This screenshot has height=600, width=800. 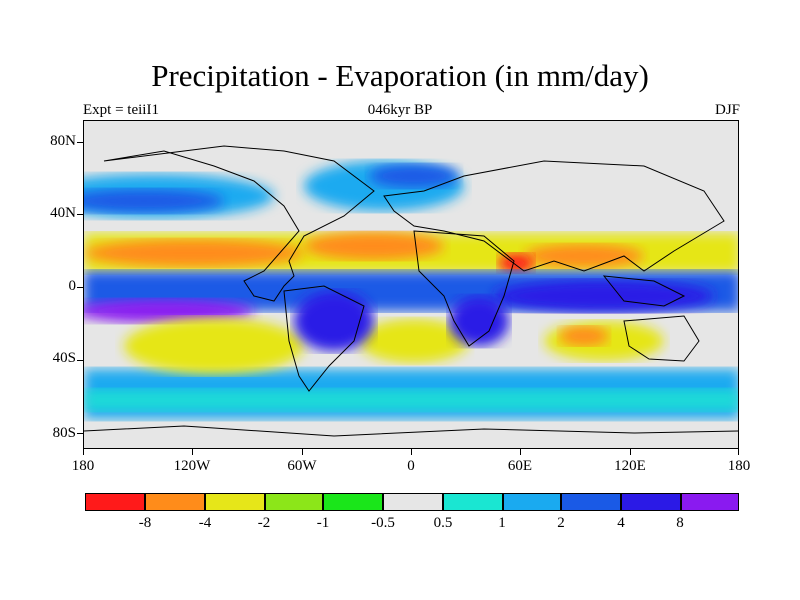 What do you see at coordinates (205, 523) in the screenshot?
I see `colorbar-label: -4` at bounding box center [205, 523].